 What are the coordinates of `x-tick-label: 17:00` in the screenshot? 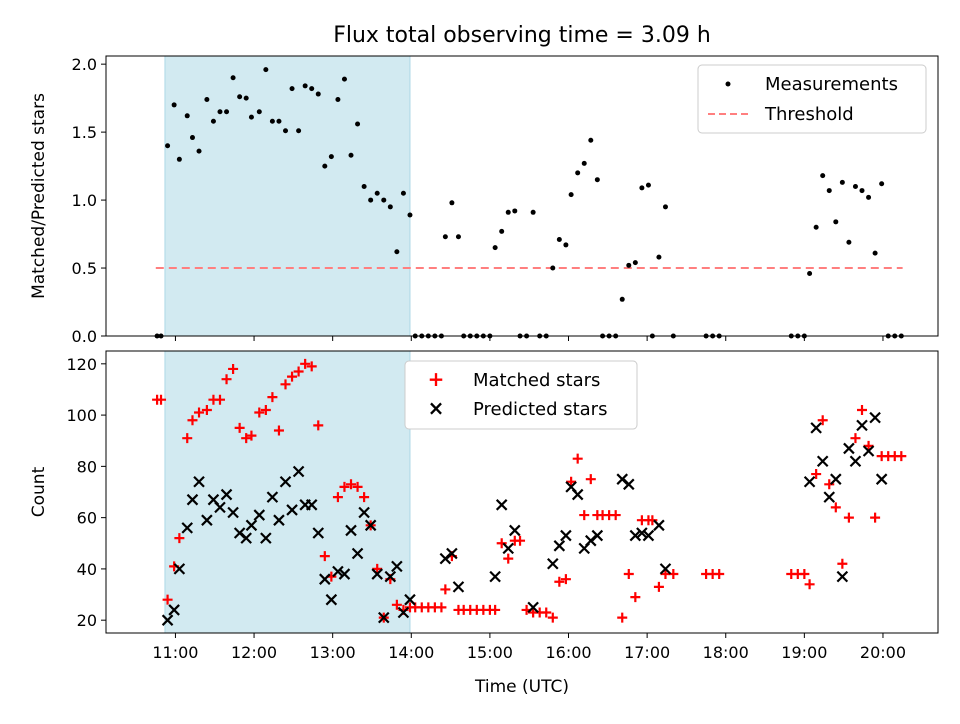 It's located at (647, 652).